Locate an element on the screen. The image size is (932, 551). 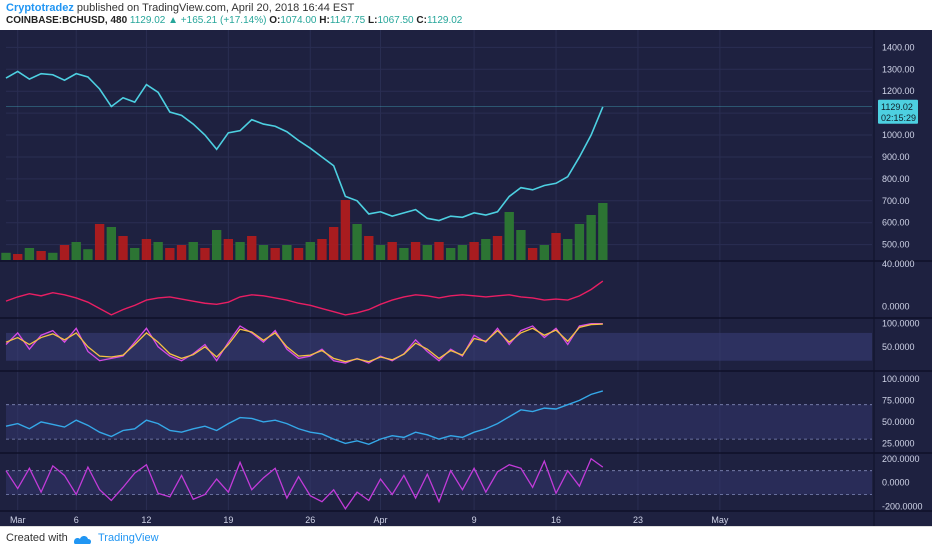
high-value: 1147.75 is located at coordinates (347, 20).